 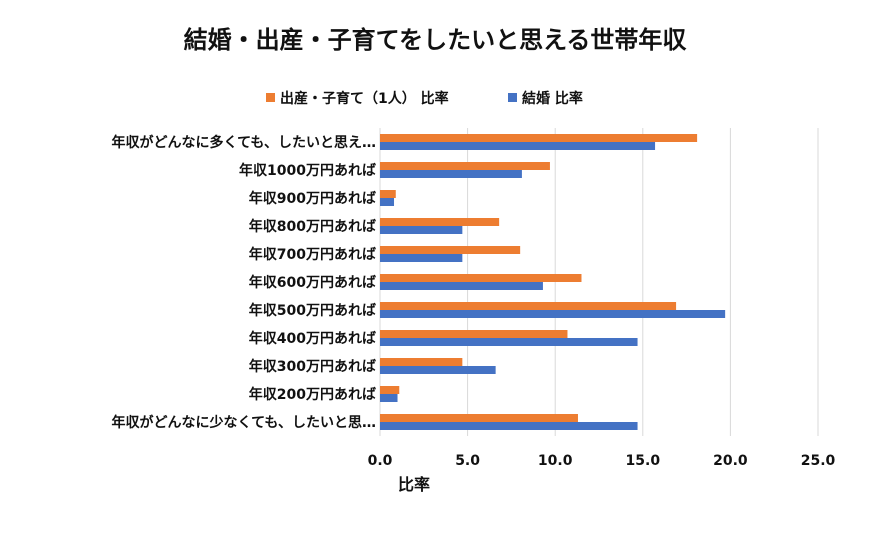 What do you see at coordinates (730, 461) in the screenshot?
I see `x-tick-label: 20.0` at bounding box center [730, 461].